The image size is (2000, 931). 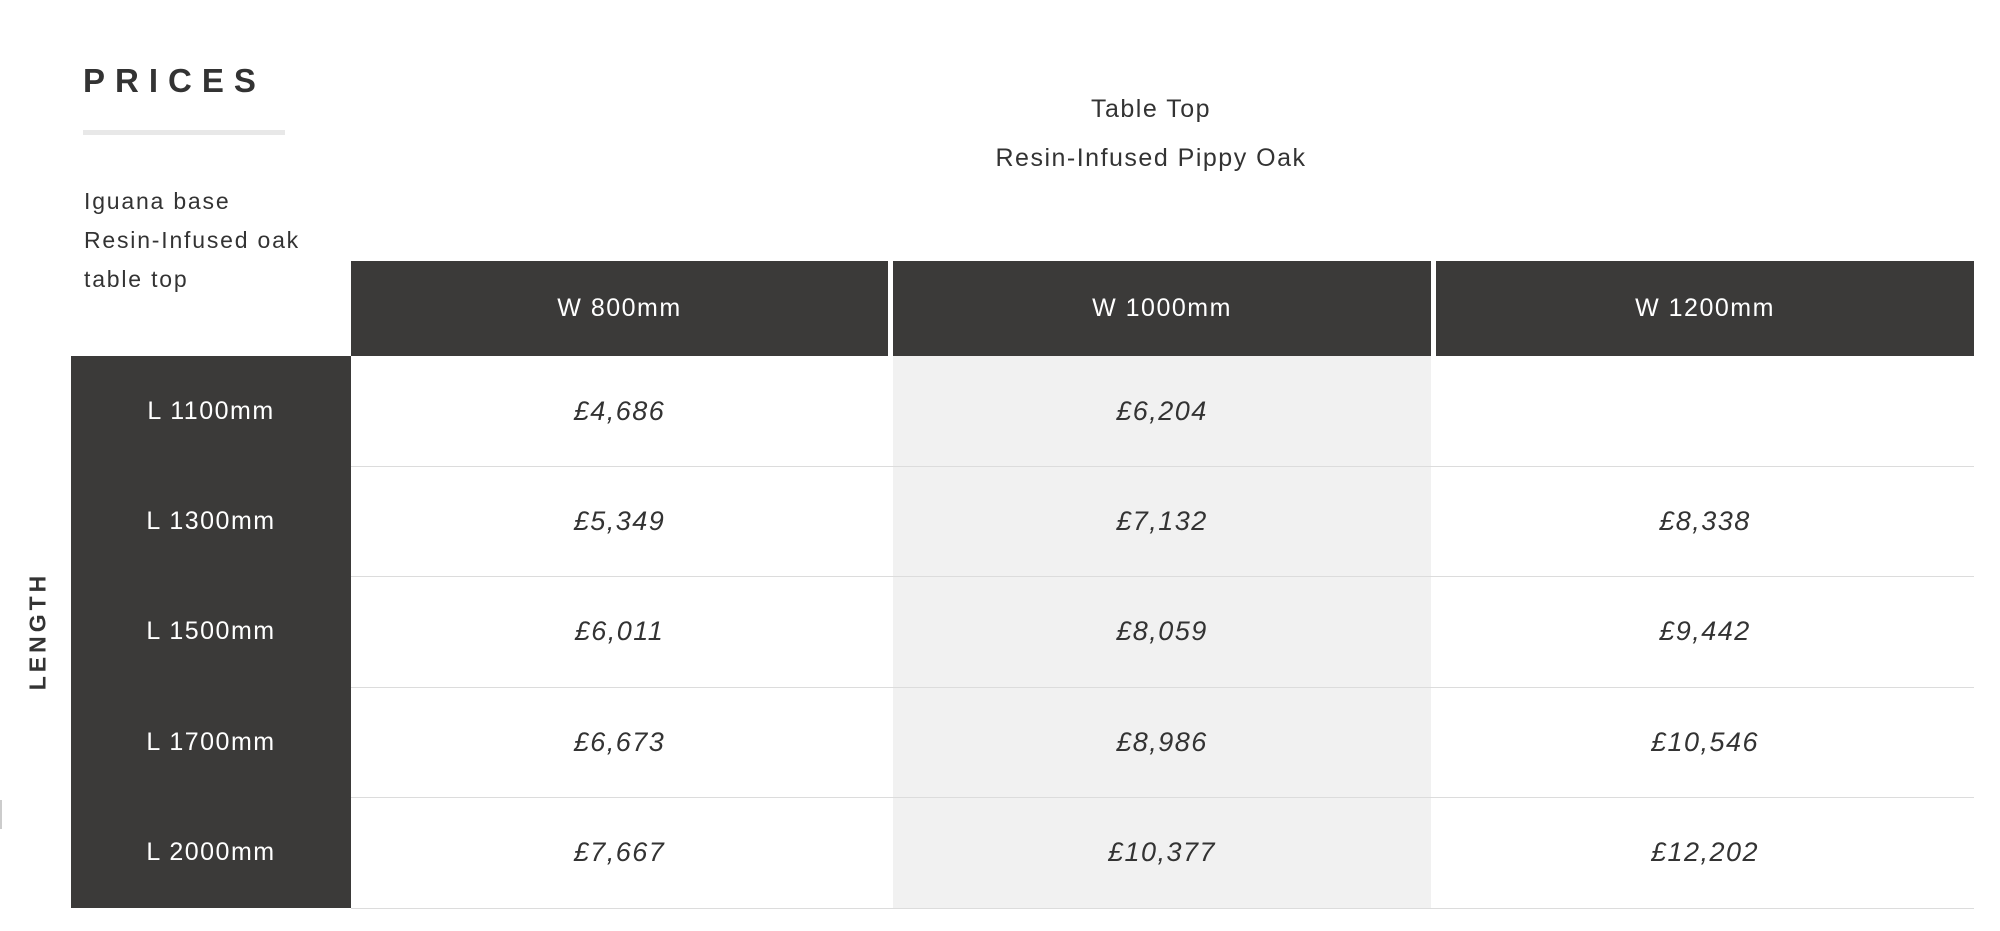 I want to click on row-header: L 1300mm, so click(x=211, y=520).